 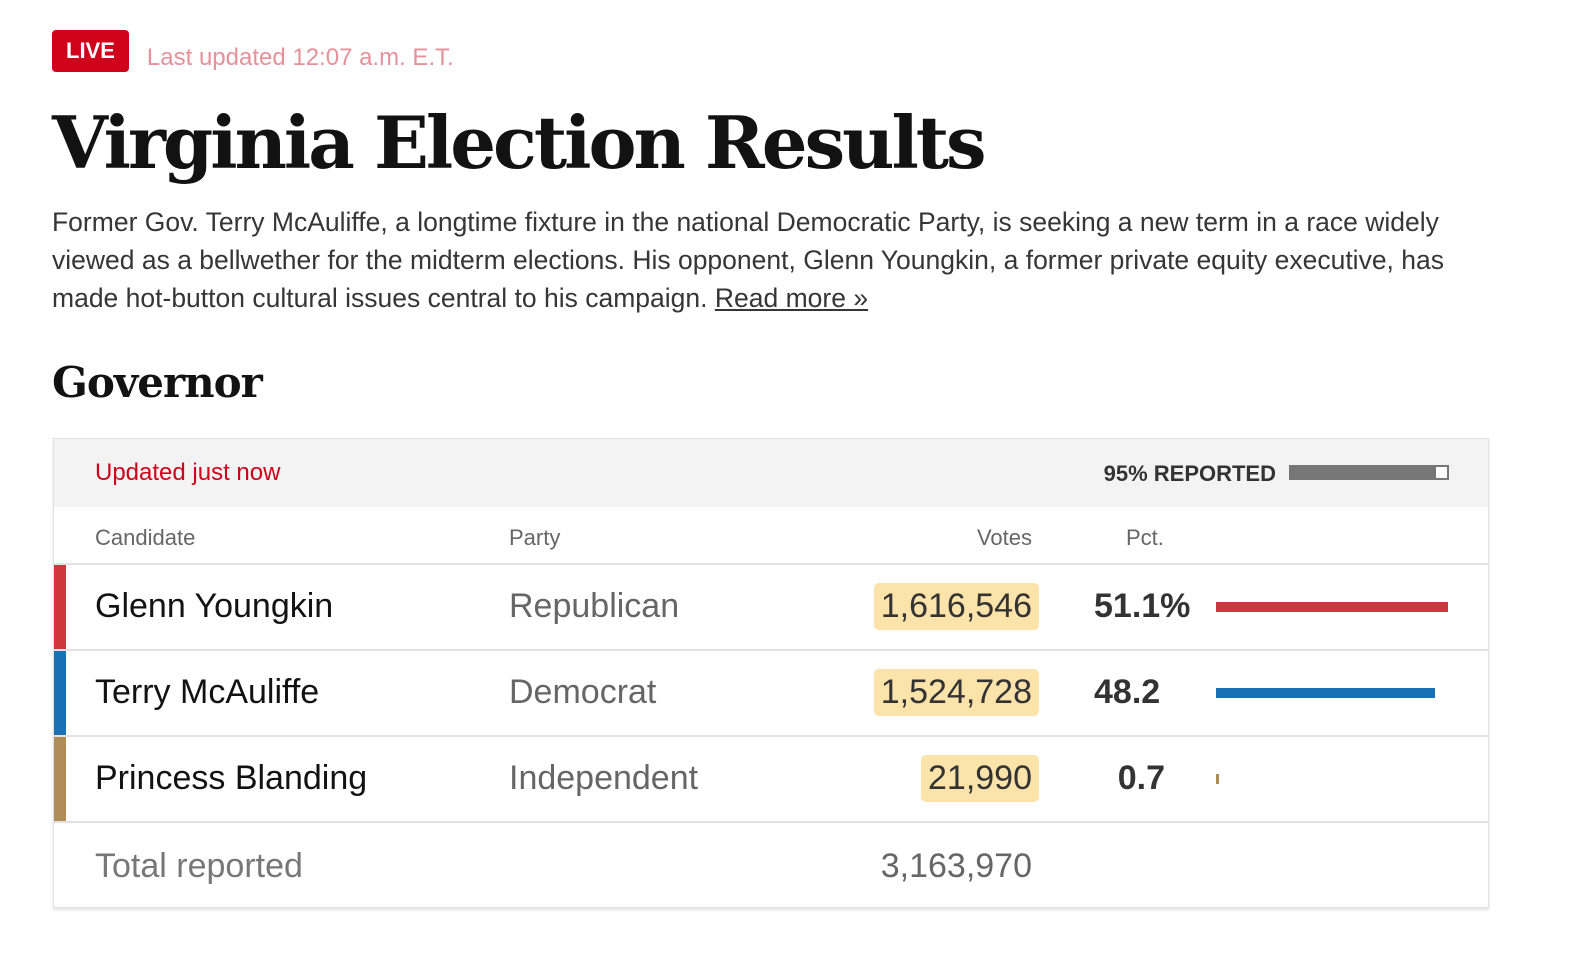 What do you see at coordinates (1364, 472) in the screenshot?
I see `reported-progress-fill` at bounding box center [1364, 472].